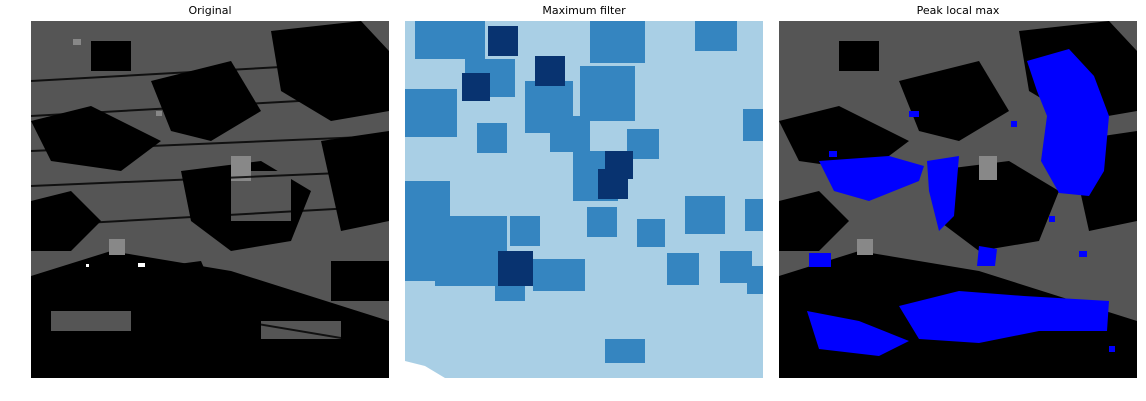 The image size is (1146, 401). I want to click on panel-title-original: Original, so click(210, 10).